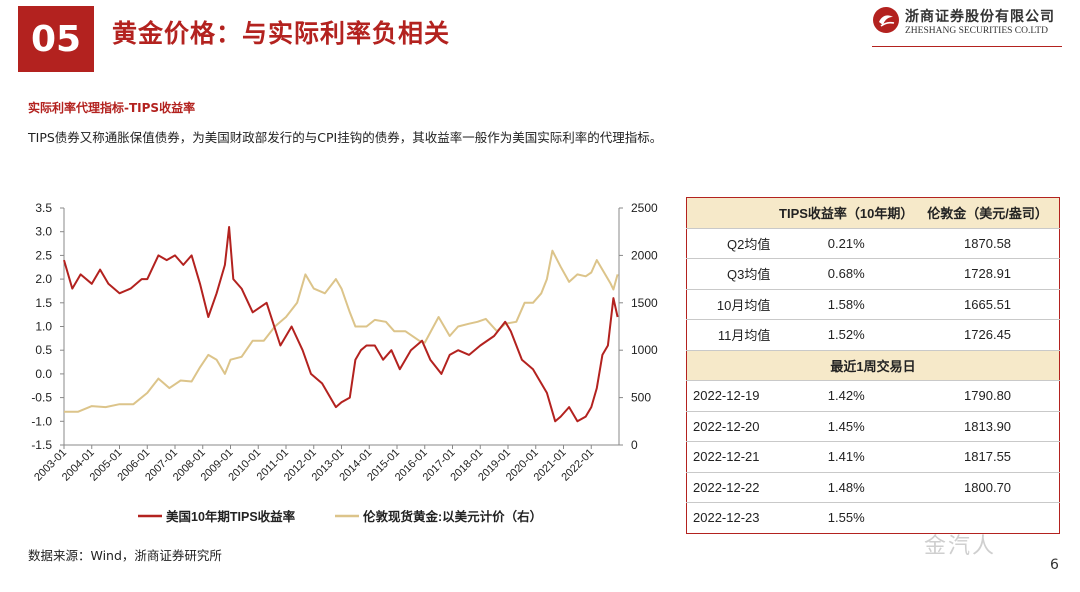 The image size is (1080, 592). I want to click on logo-name-en: ZHESHANG SECURITIES CO.LTD, so click(976, 31).